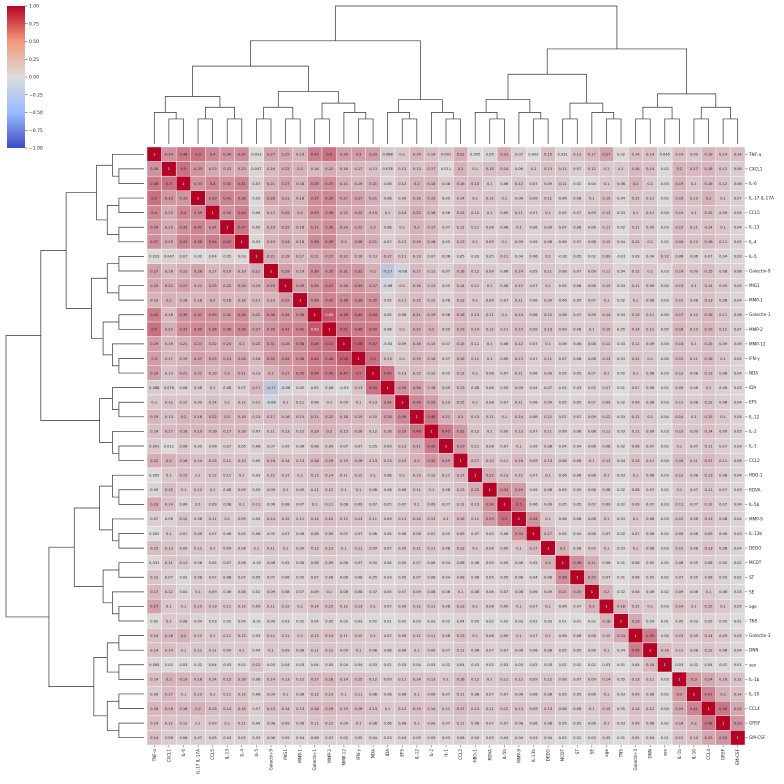 This screenshot has width=784, height=784. What do you see at coordinates (562, 257) in the screenshot?
I see `cell-value-label: -0.02` at bounding box center [562, 257].